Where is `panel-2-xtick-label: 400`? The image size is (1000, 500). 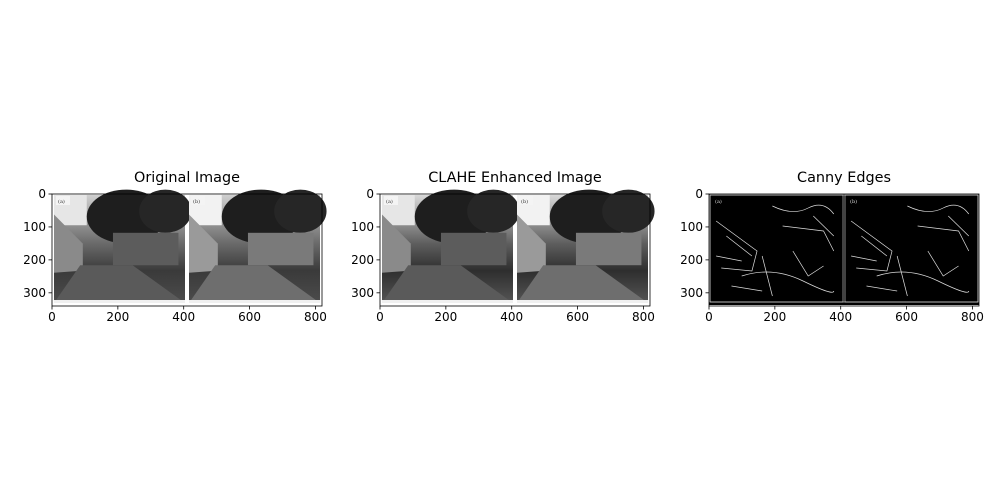 panel-2-xtick-label: 400 is located at coordinates (512, 317).